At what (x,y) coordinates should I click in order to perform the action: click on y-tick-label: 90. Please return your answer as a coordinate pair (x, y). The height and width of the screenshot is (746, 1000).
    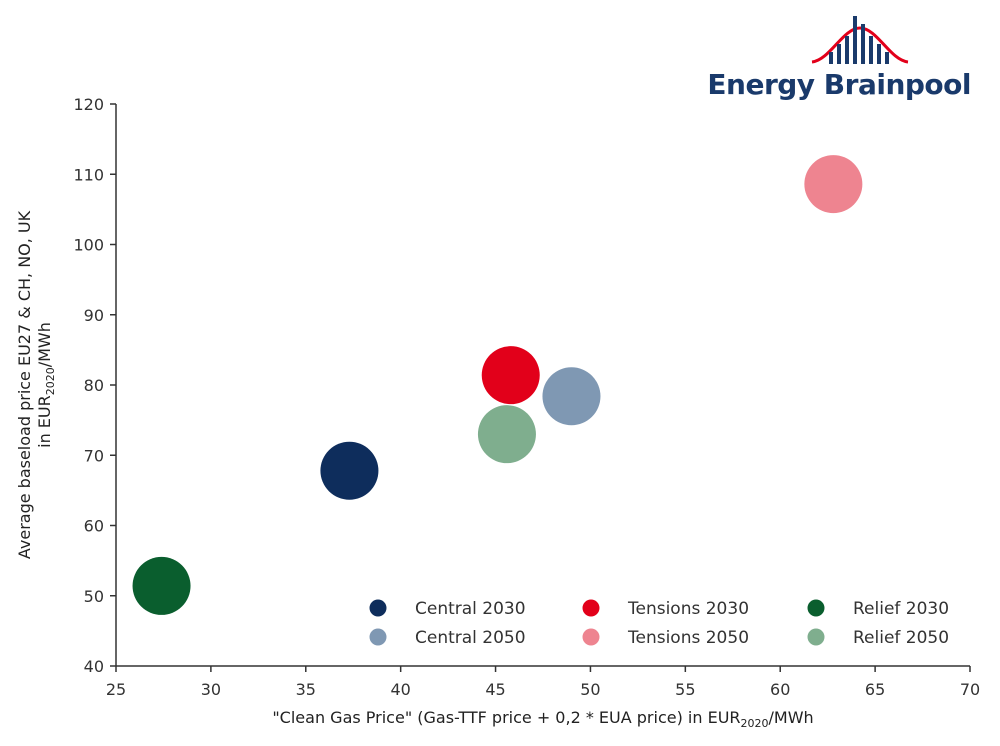
    Looking at the image, I should click on (94, 315).